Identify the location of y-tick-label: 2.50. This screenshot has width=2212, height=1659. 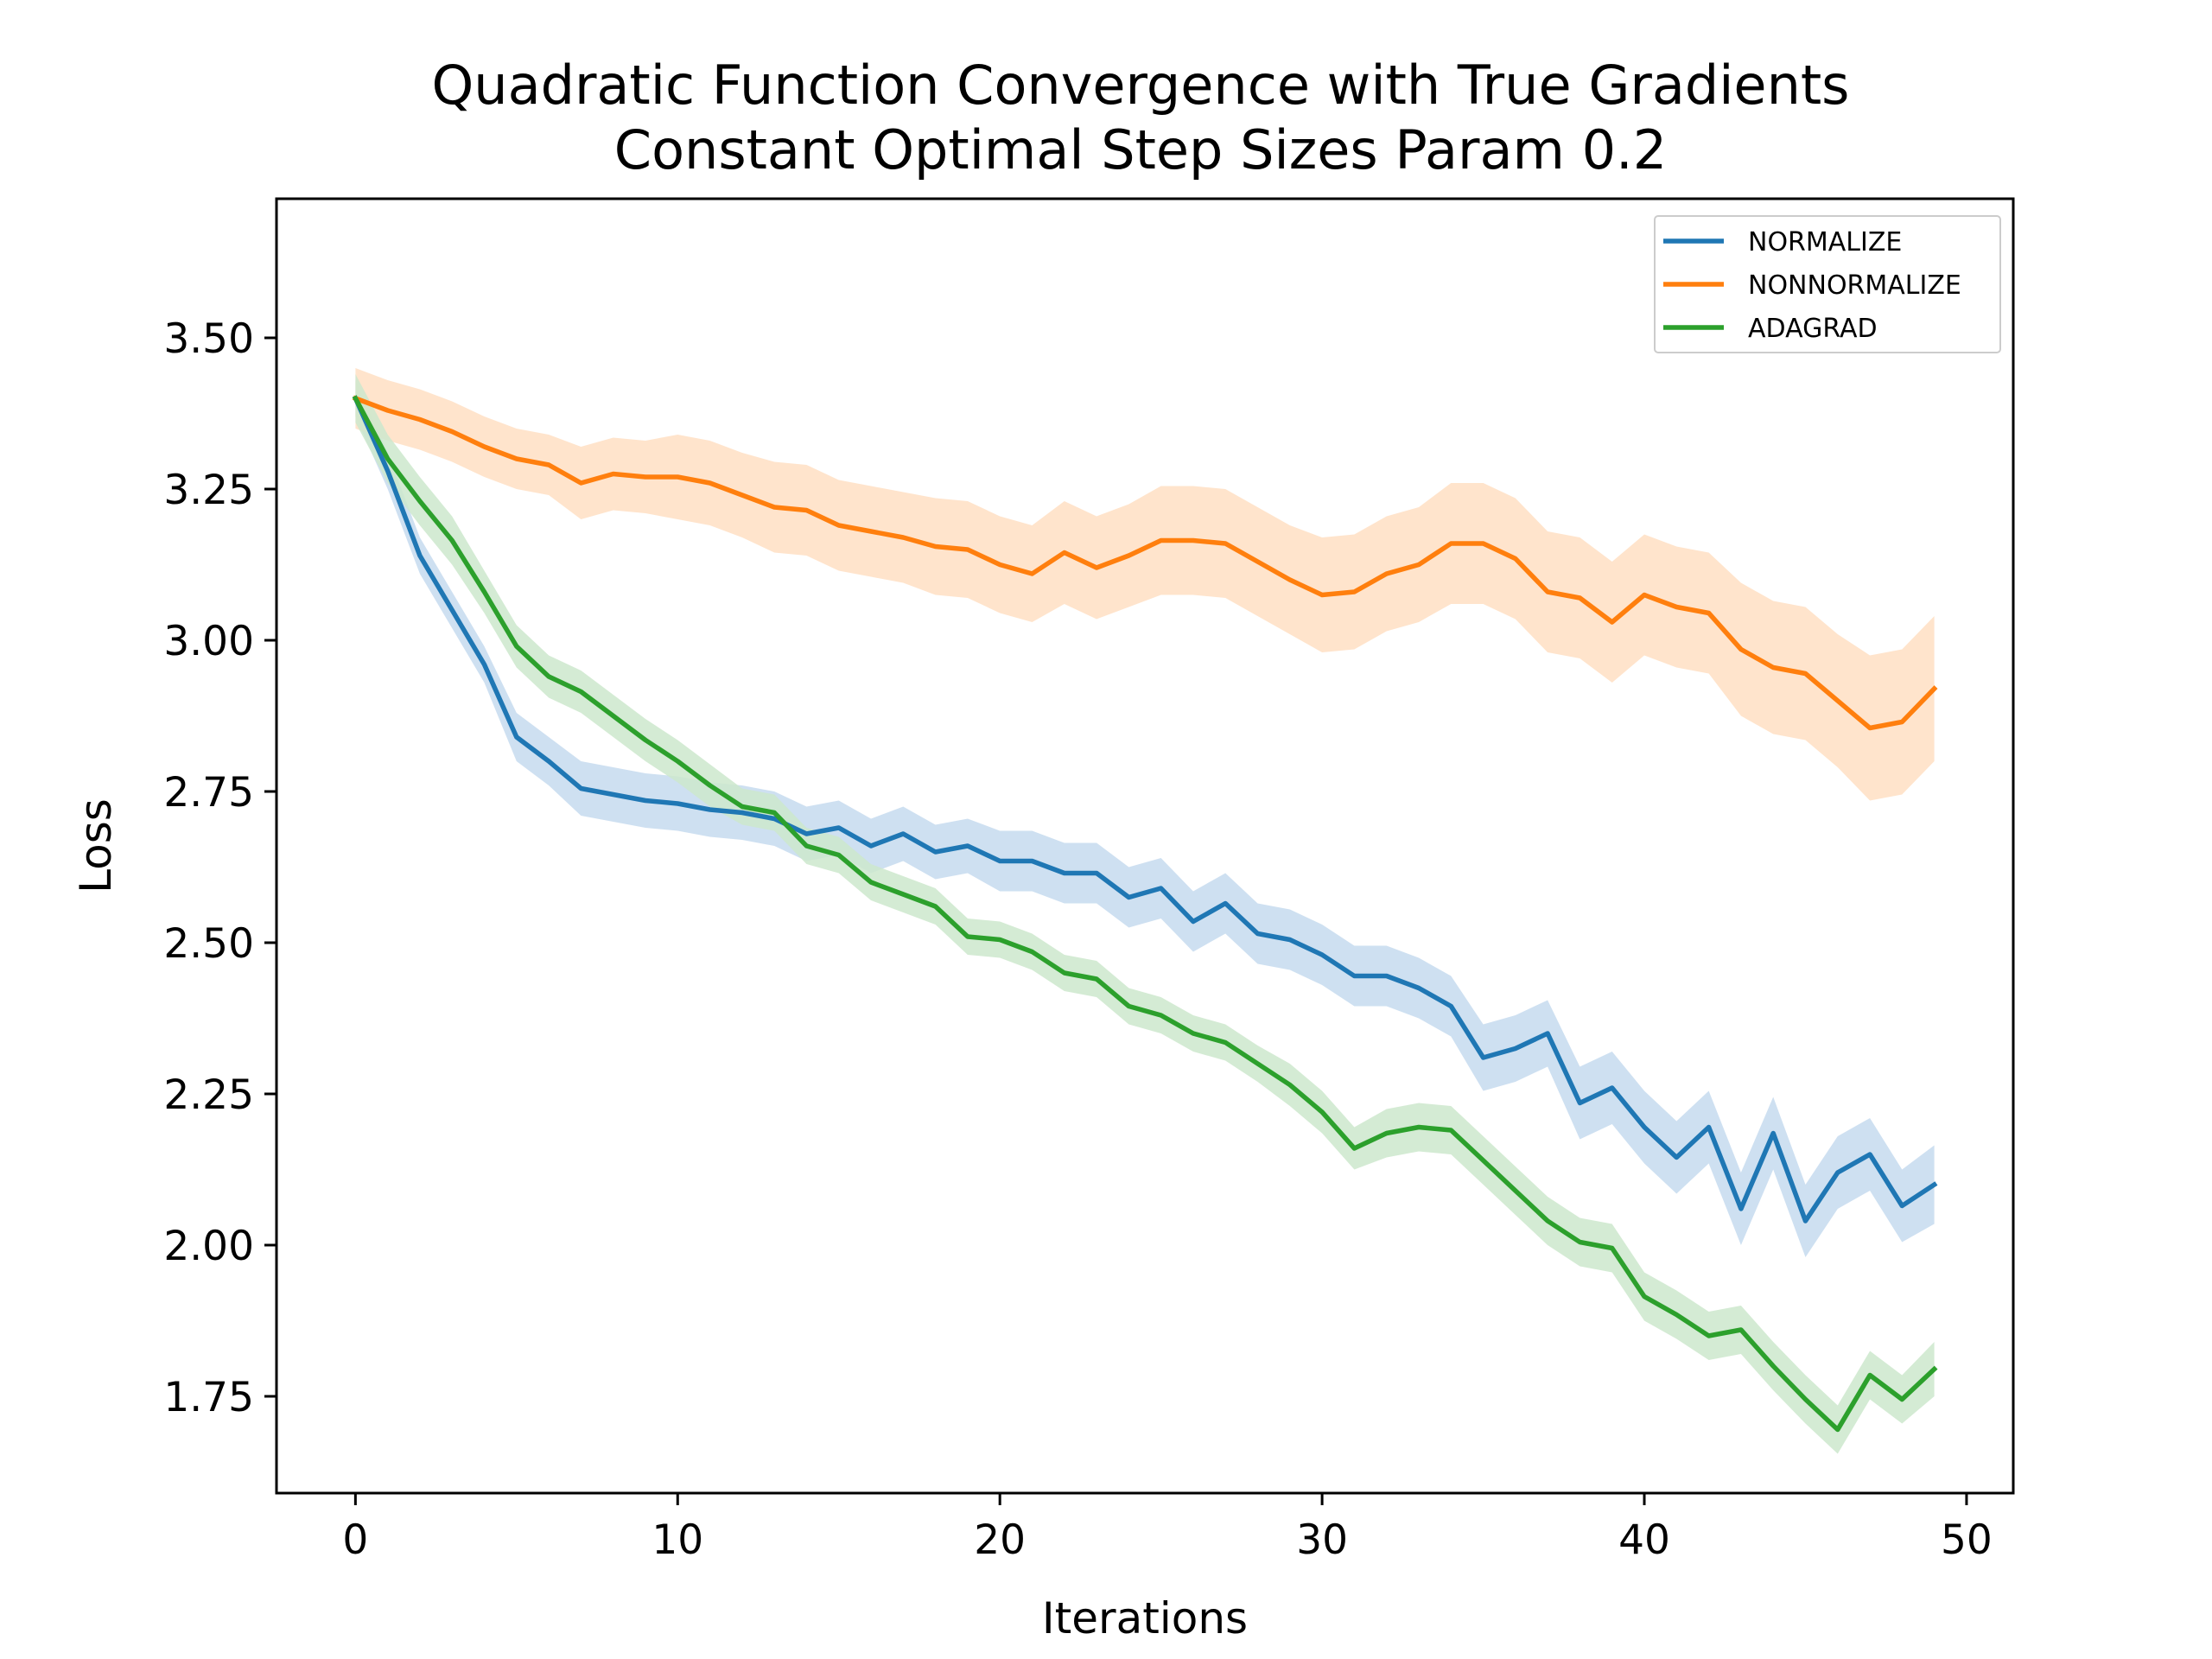
(208, 944).